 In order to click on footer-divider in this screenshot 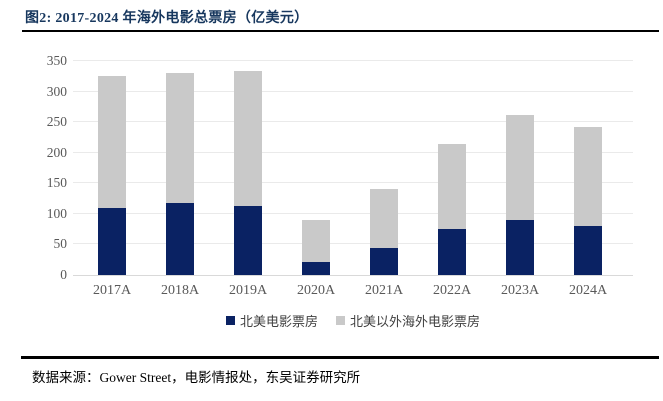, I will do `click(340, 357)`.